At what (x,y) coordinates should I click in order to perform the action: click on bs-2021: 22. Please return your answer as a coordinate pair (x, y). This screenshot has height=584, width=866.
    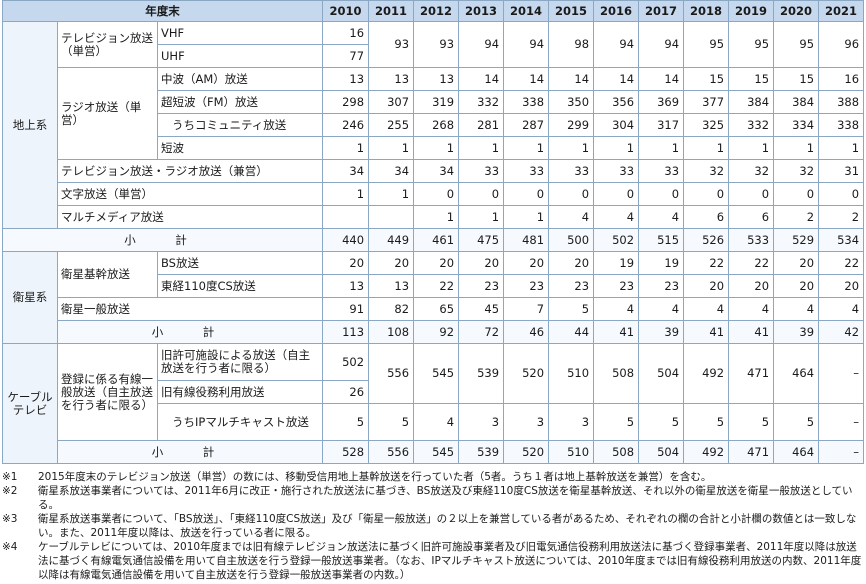
    Looking at the image, I should click on (841, 263).